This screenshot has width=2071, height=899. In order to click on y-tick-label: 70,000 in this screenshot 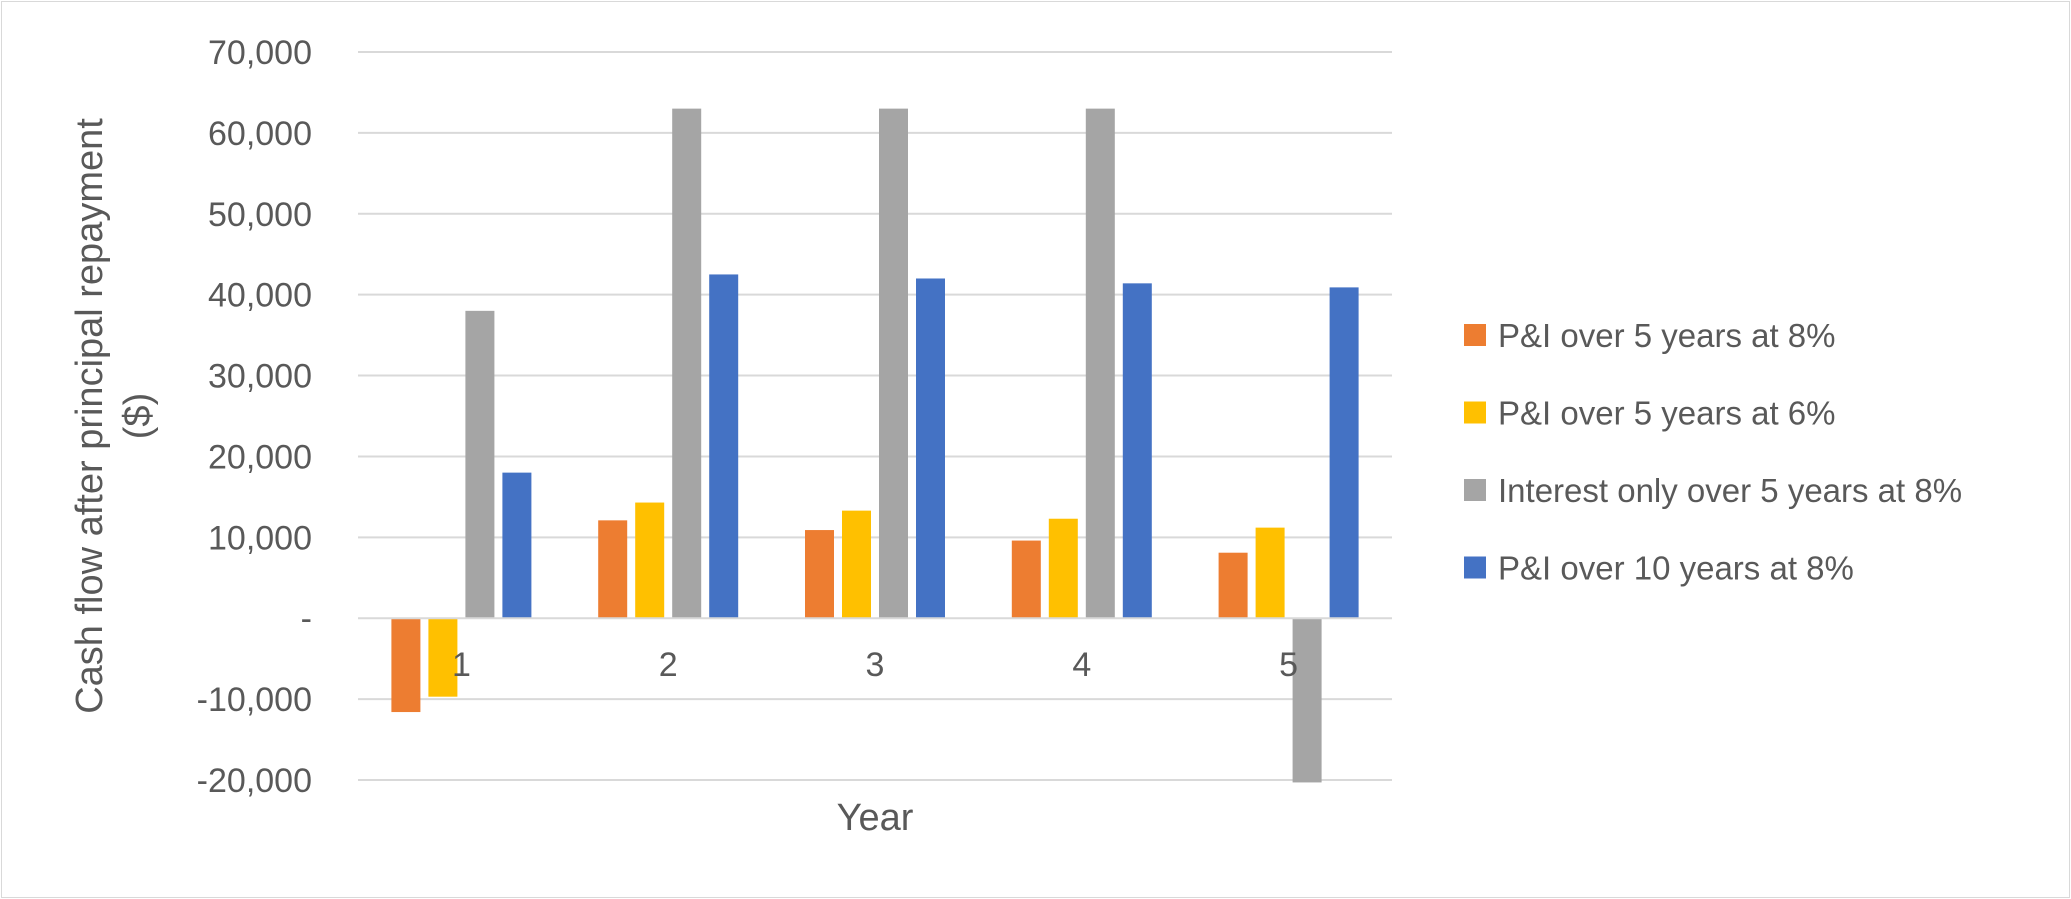, I will do `click(260, 53)`.